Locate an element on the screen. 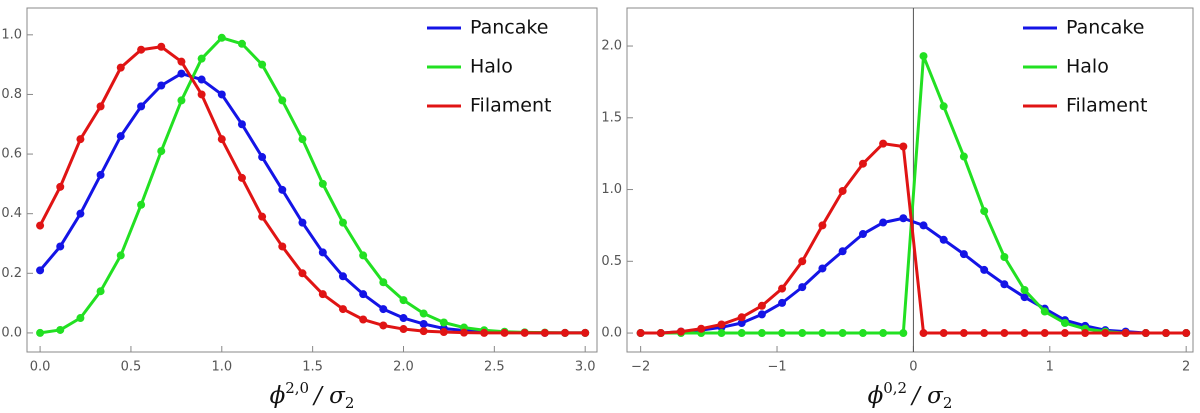 The image size is (1200, 413). x-tick-label: 1.0 is located at coordinates (221, 367).